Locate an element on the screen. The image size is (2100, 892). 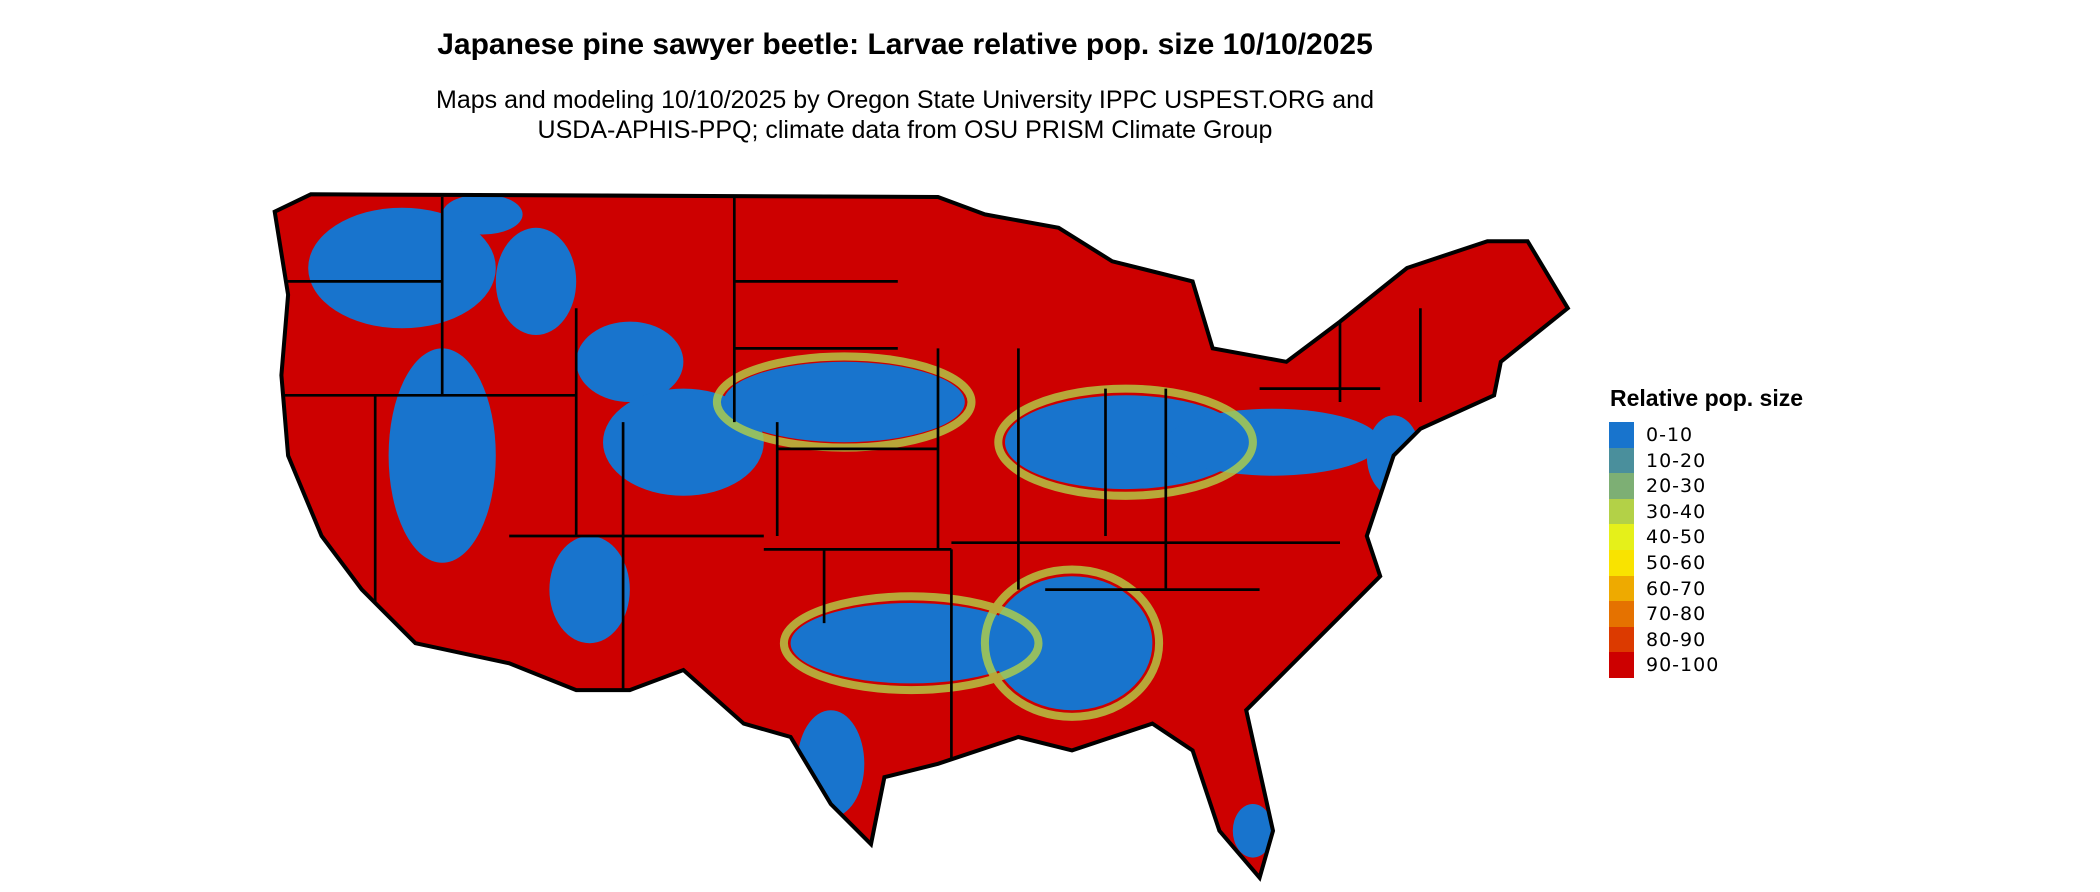
legend-item: 20-30 is located at coordinates (1658, 486).